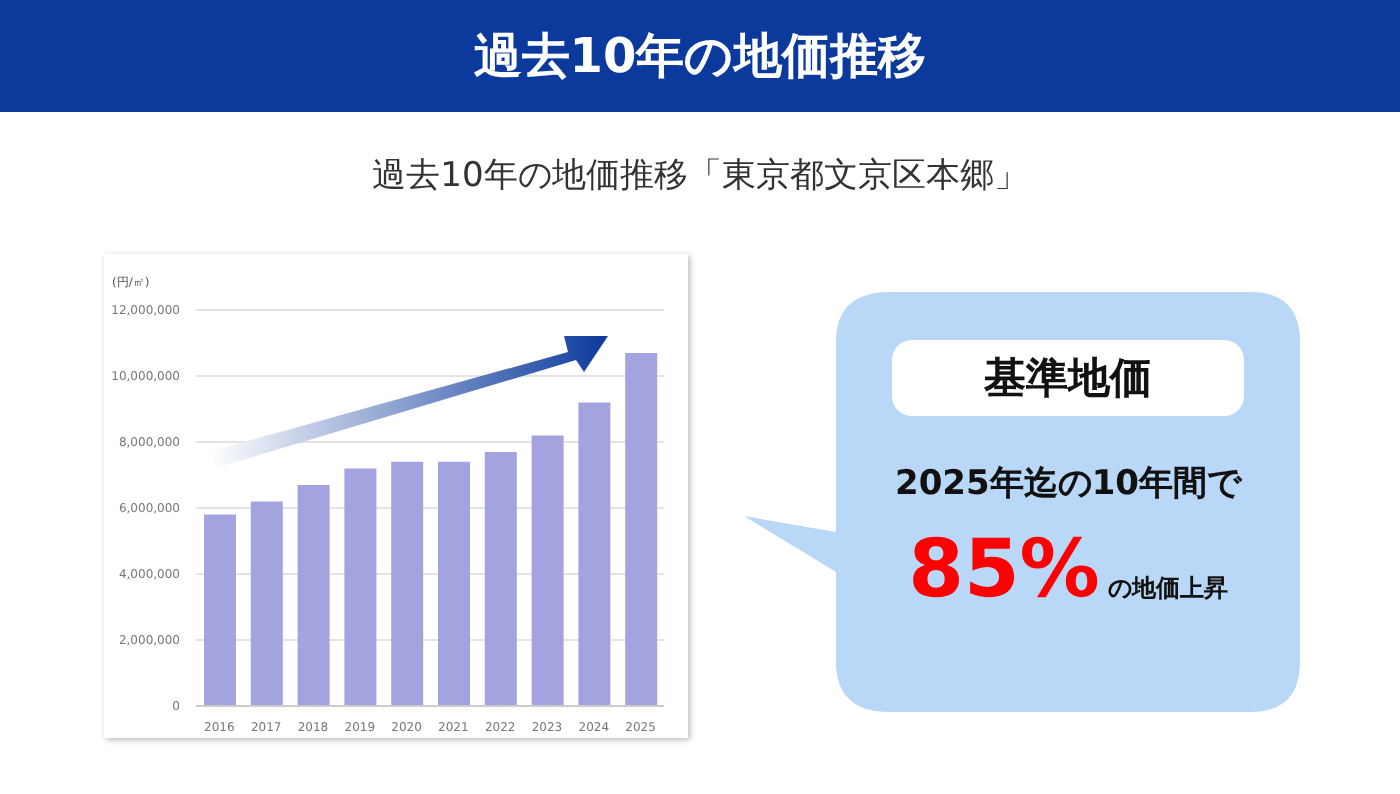 The image size is (1400, 794). What do you see at coordinates (1167, 589) in the screenshot?
I see `text: の地価上昇` at bounding box center [1167, 589].